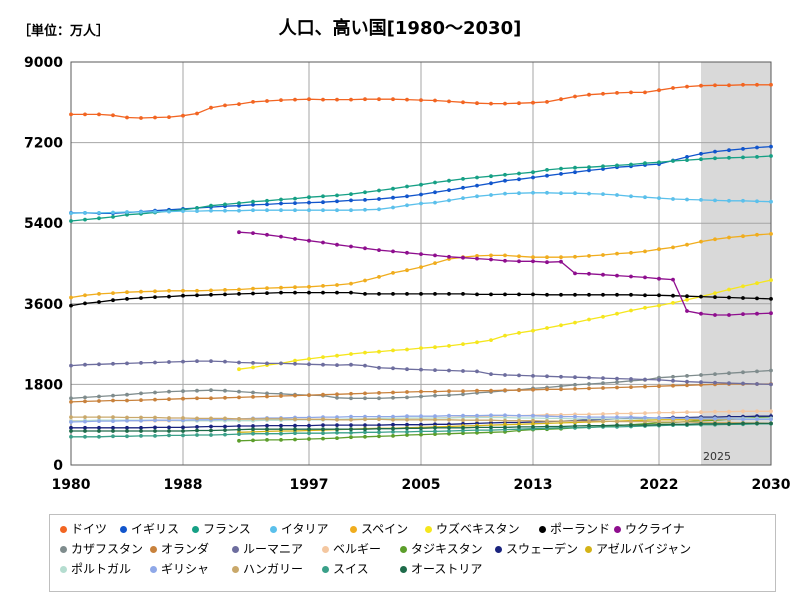 Image resolution: width=800 pixels, height=600 pixels. What do you see at coordinates (153, 549) in the screenshot?
I see `legend-marker` at bounding box center [153, 549].